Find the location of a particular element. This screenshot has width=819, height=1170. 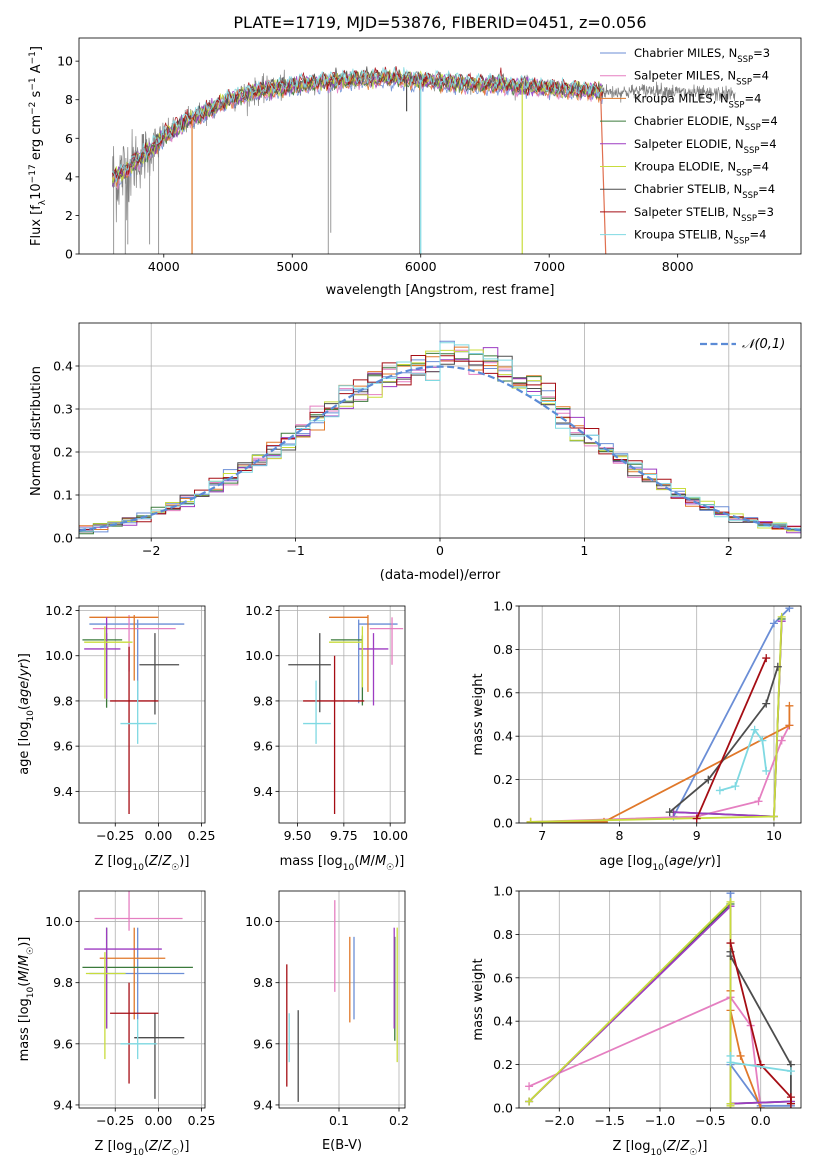

x-tick-label: 0.0 is located at coordinates (761, 1120).